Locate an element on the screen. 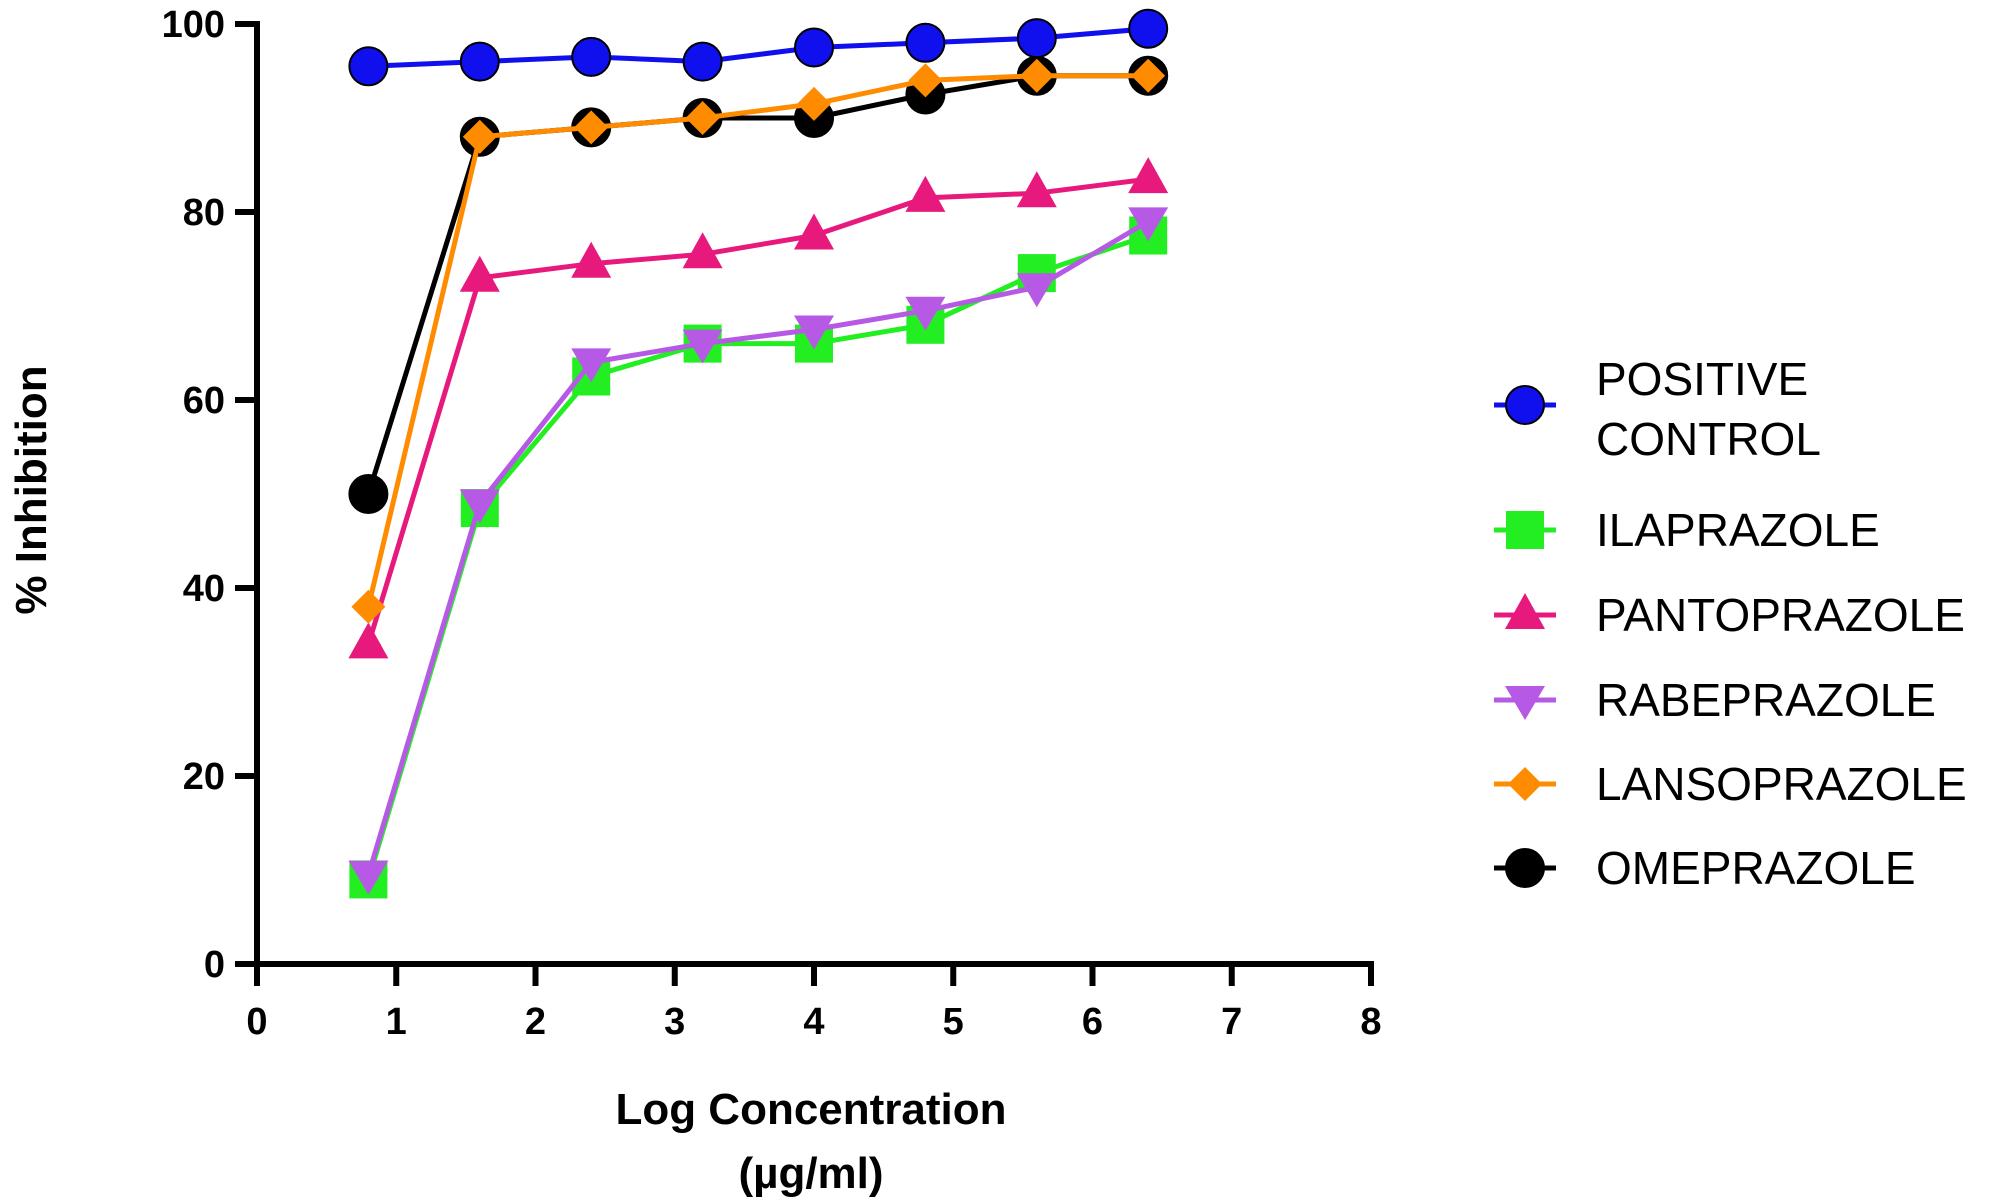 Image resolution: width=2008 pixels, height=1203 pixels. x-axis-title-line2: (µg/ml) is located at coordinates (810, 1173).